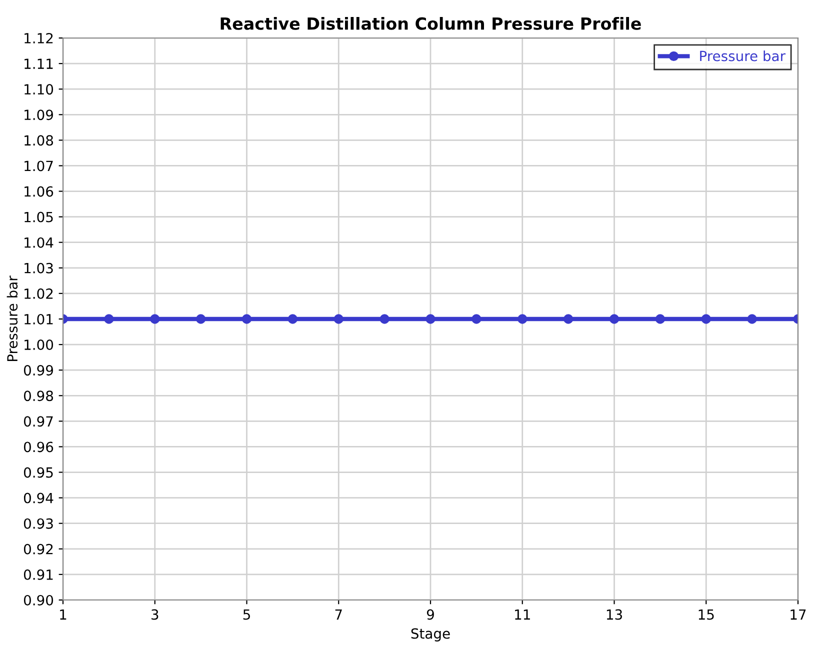  I want to click on y-tick-label: 0.93, so click(38, 523).